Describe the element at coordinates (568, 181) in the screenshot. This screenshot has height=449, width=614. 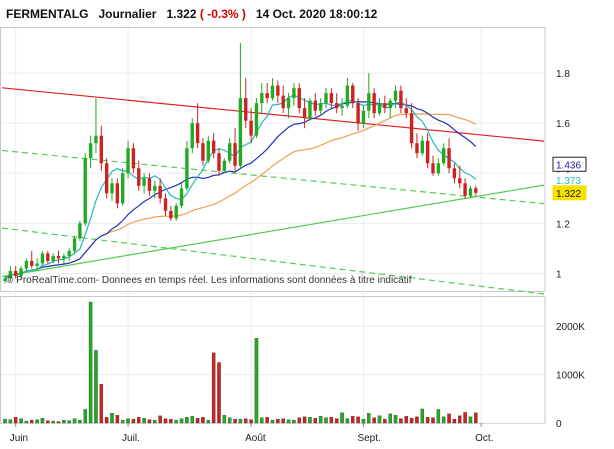
I see `ma-short-price-tag: 1.373` at that location.